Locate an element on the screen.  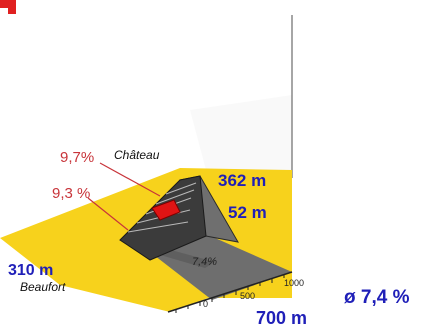
tick-label-1000: 1000 is located at coordinates (294, 283).